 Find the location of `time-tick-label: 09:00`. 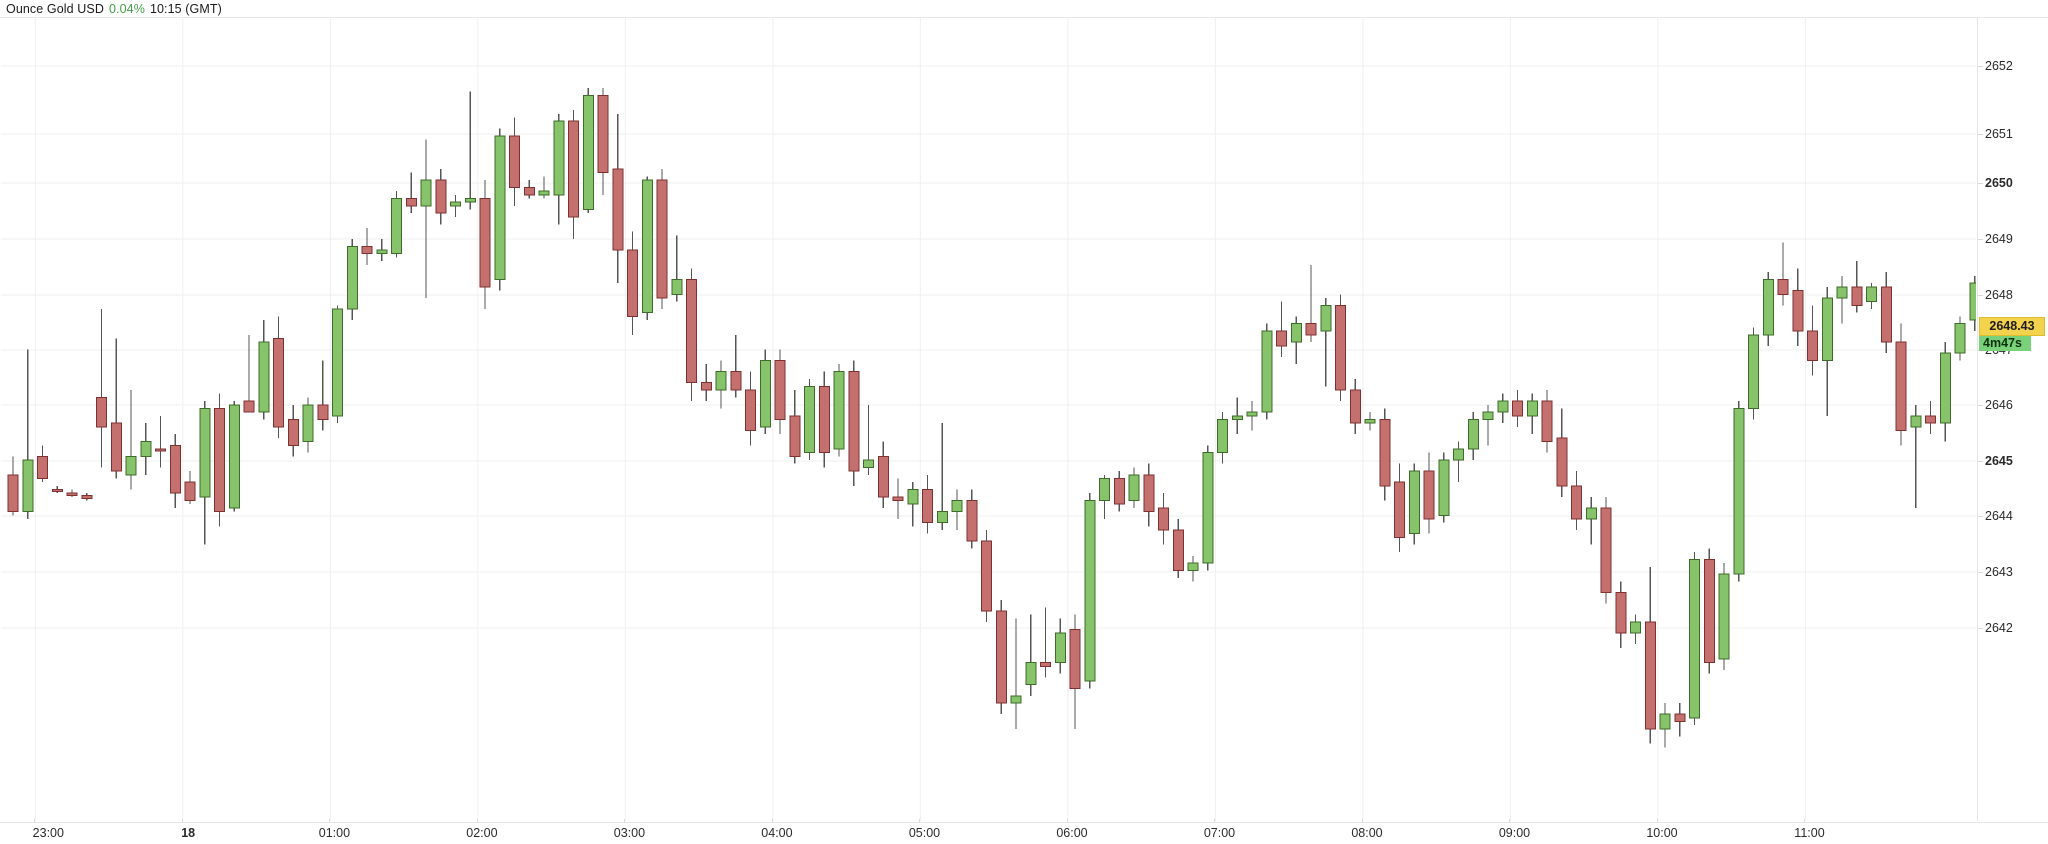

time-tick-label: 09:00 is located at coordinates (1514, 833).